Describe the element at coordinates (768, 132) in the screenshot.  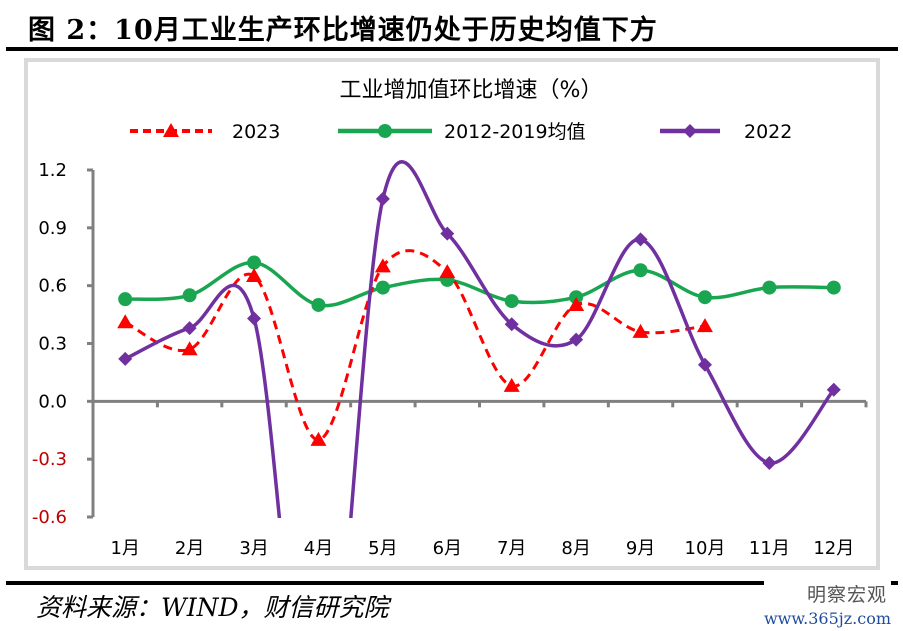
I see `legend-label: 2022` at that location.